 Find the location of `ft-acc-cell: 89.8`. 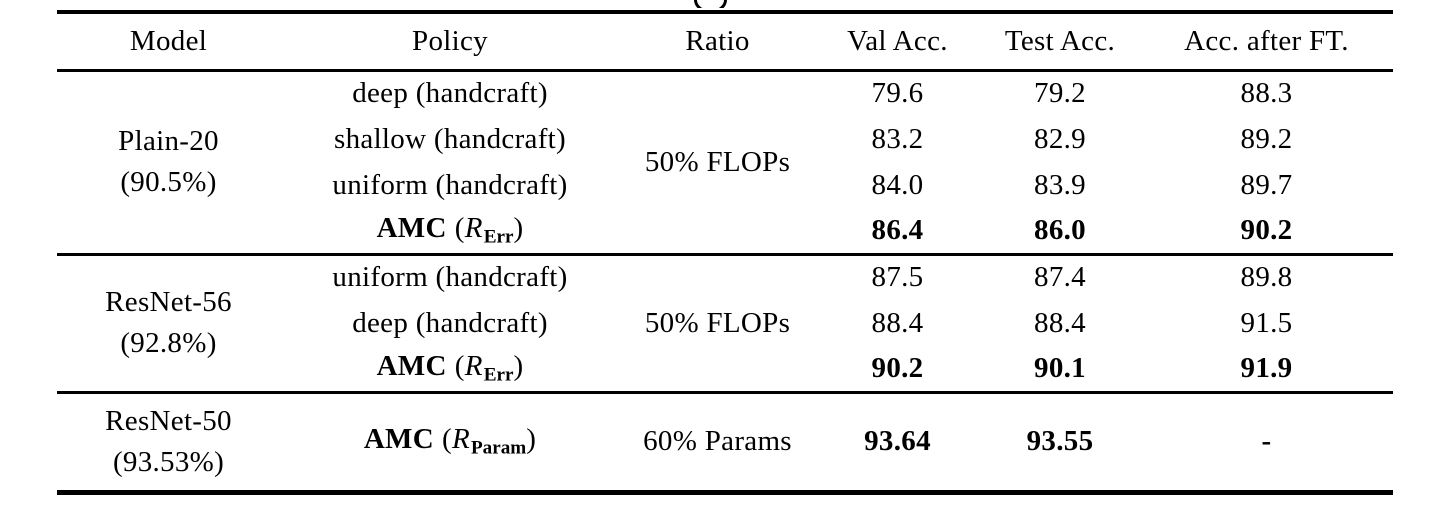

ft-acc-cell: 89.8 is located at coordinates (1266, 276).